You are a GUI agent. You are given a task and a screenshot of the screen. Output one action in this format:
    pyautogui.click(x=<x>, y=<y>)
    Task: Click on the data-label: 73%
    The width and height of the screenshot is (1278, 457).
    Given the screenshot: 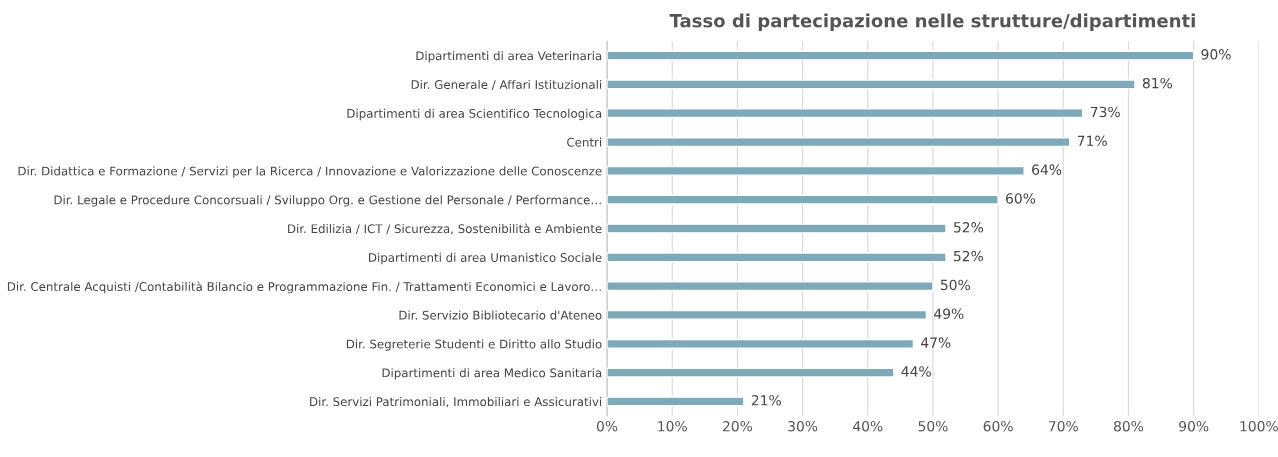 What is the action you would take?
    pyautogui.click(x=1105, y=112)
    